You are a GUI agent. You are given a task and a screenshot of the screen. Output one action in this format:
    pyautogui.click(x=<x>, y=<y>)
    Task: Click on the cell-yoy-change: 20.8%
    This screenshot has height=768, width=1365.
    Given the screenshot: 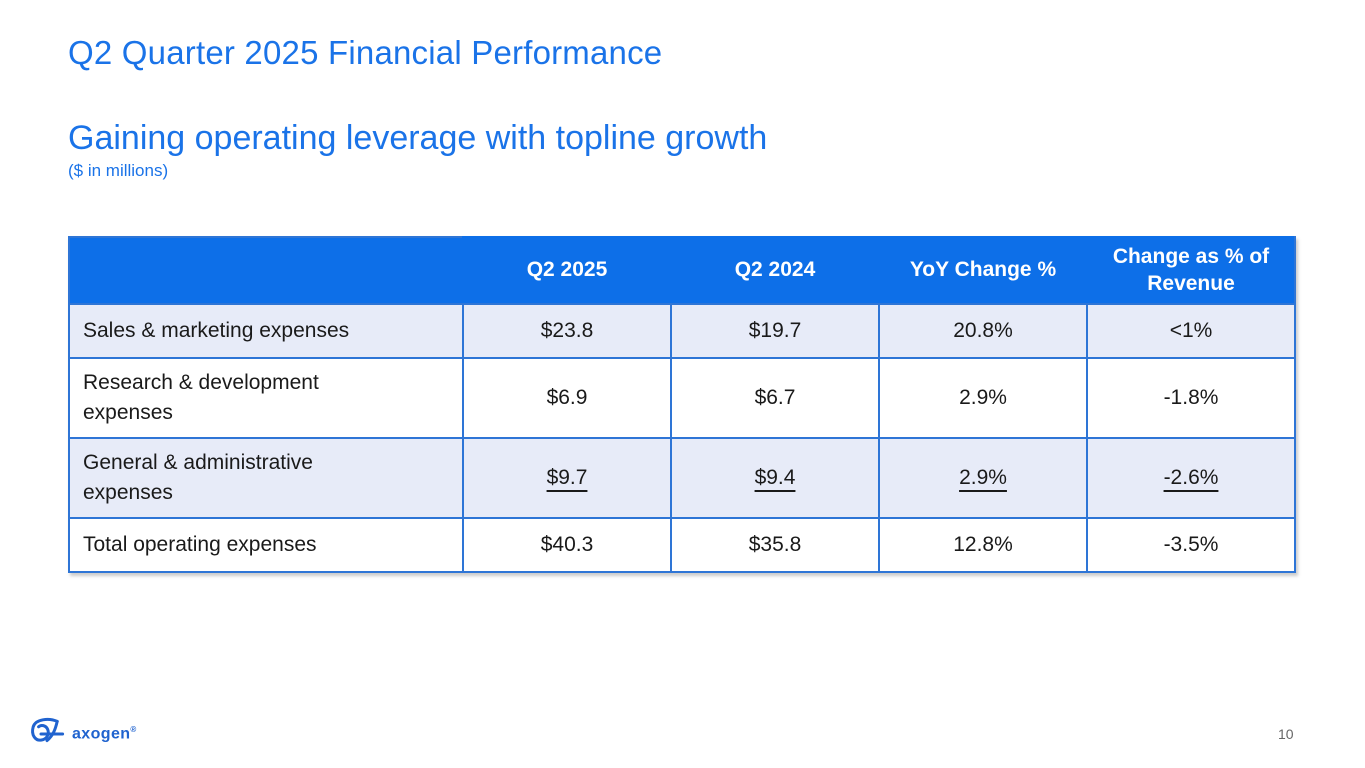 What is the action you would take?
    pyautogui.click(x=983, y=331)
    